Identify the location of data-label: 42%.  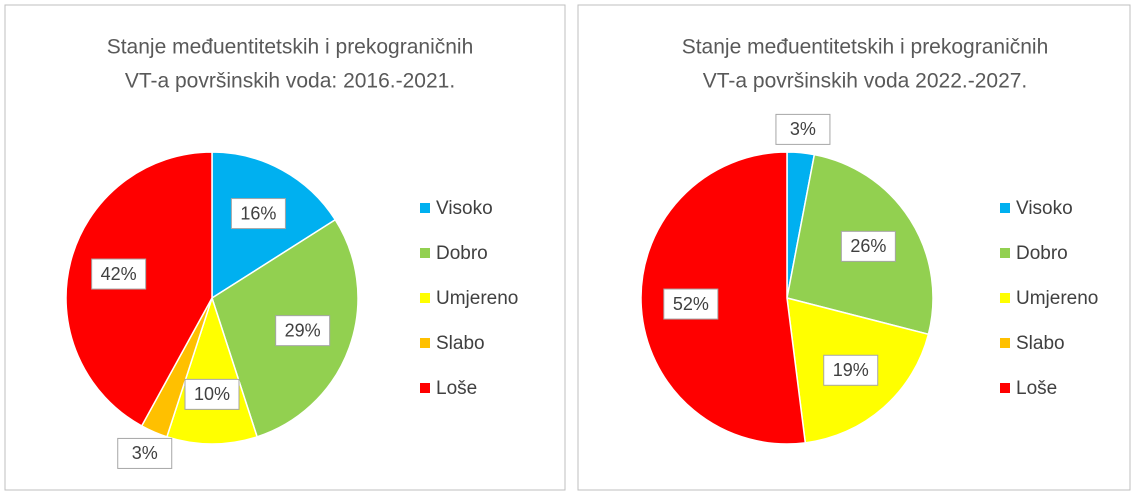
(119, 274).